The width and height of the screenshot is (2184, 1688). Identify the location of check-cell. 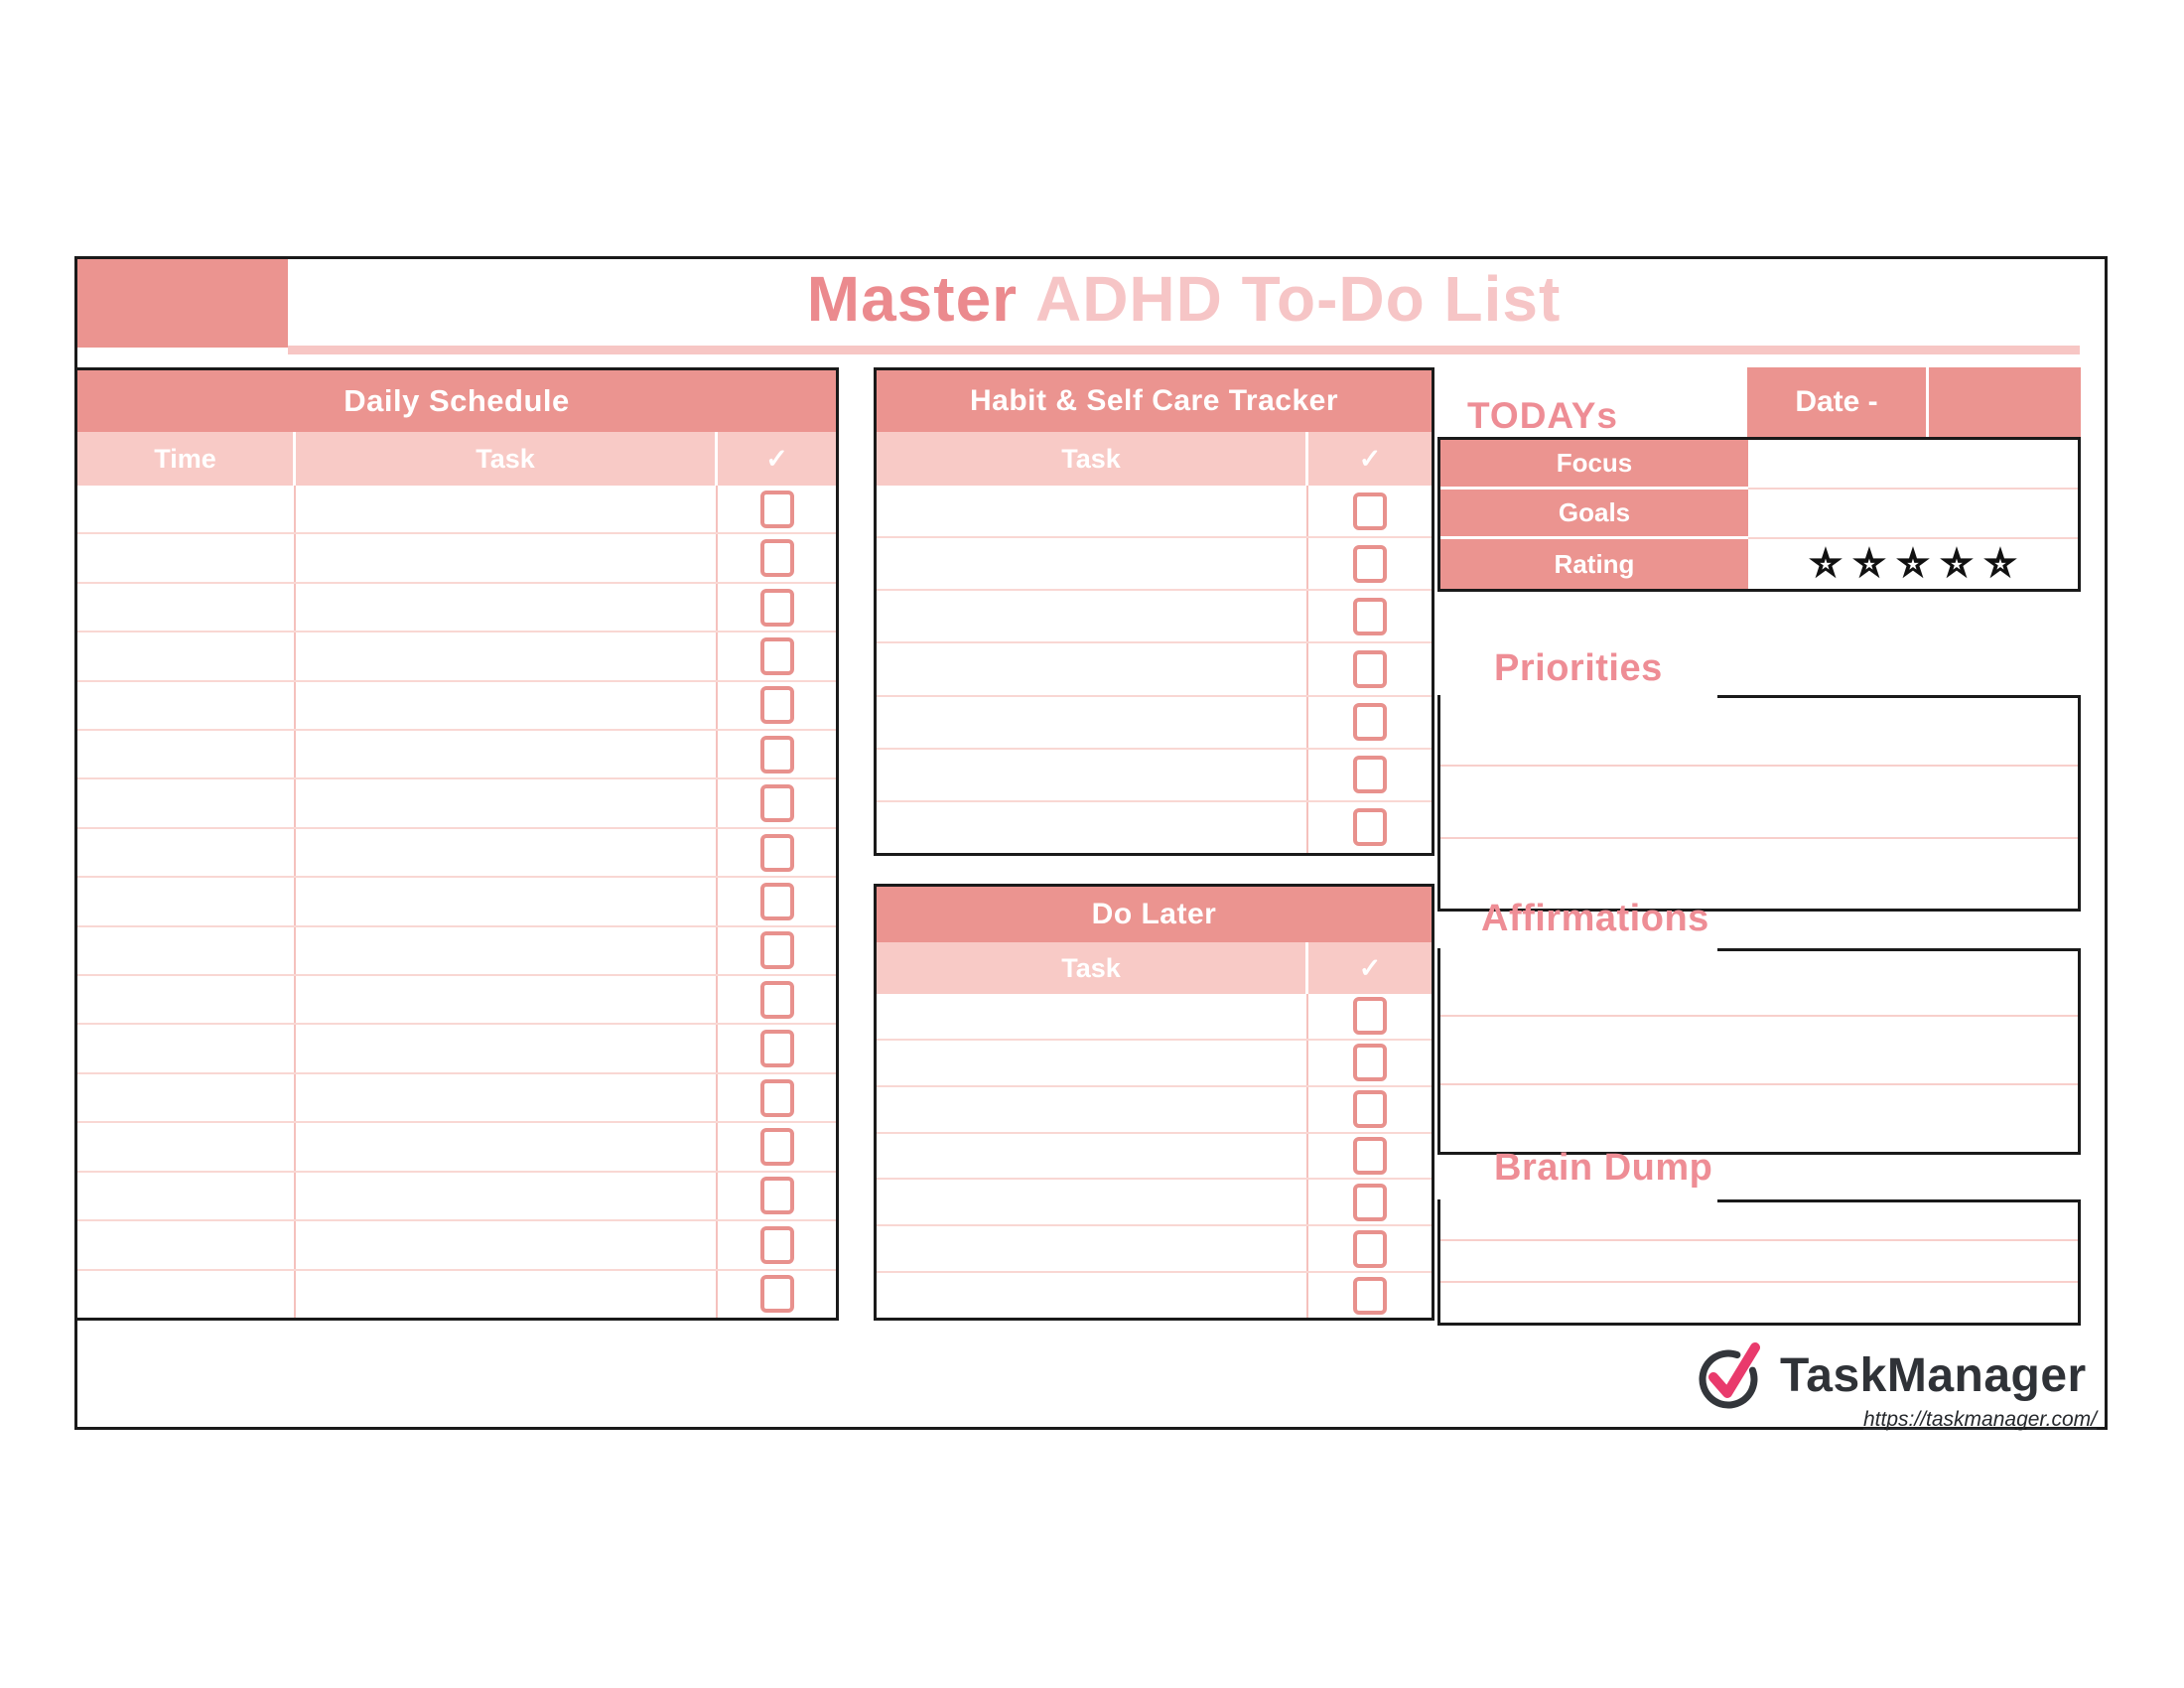
(777, 1146).